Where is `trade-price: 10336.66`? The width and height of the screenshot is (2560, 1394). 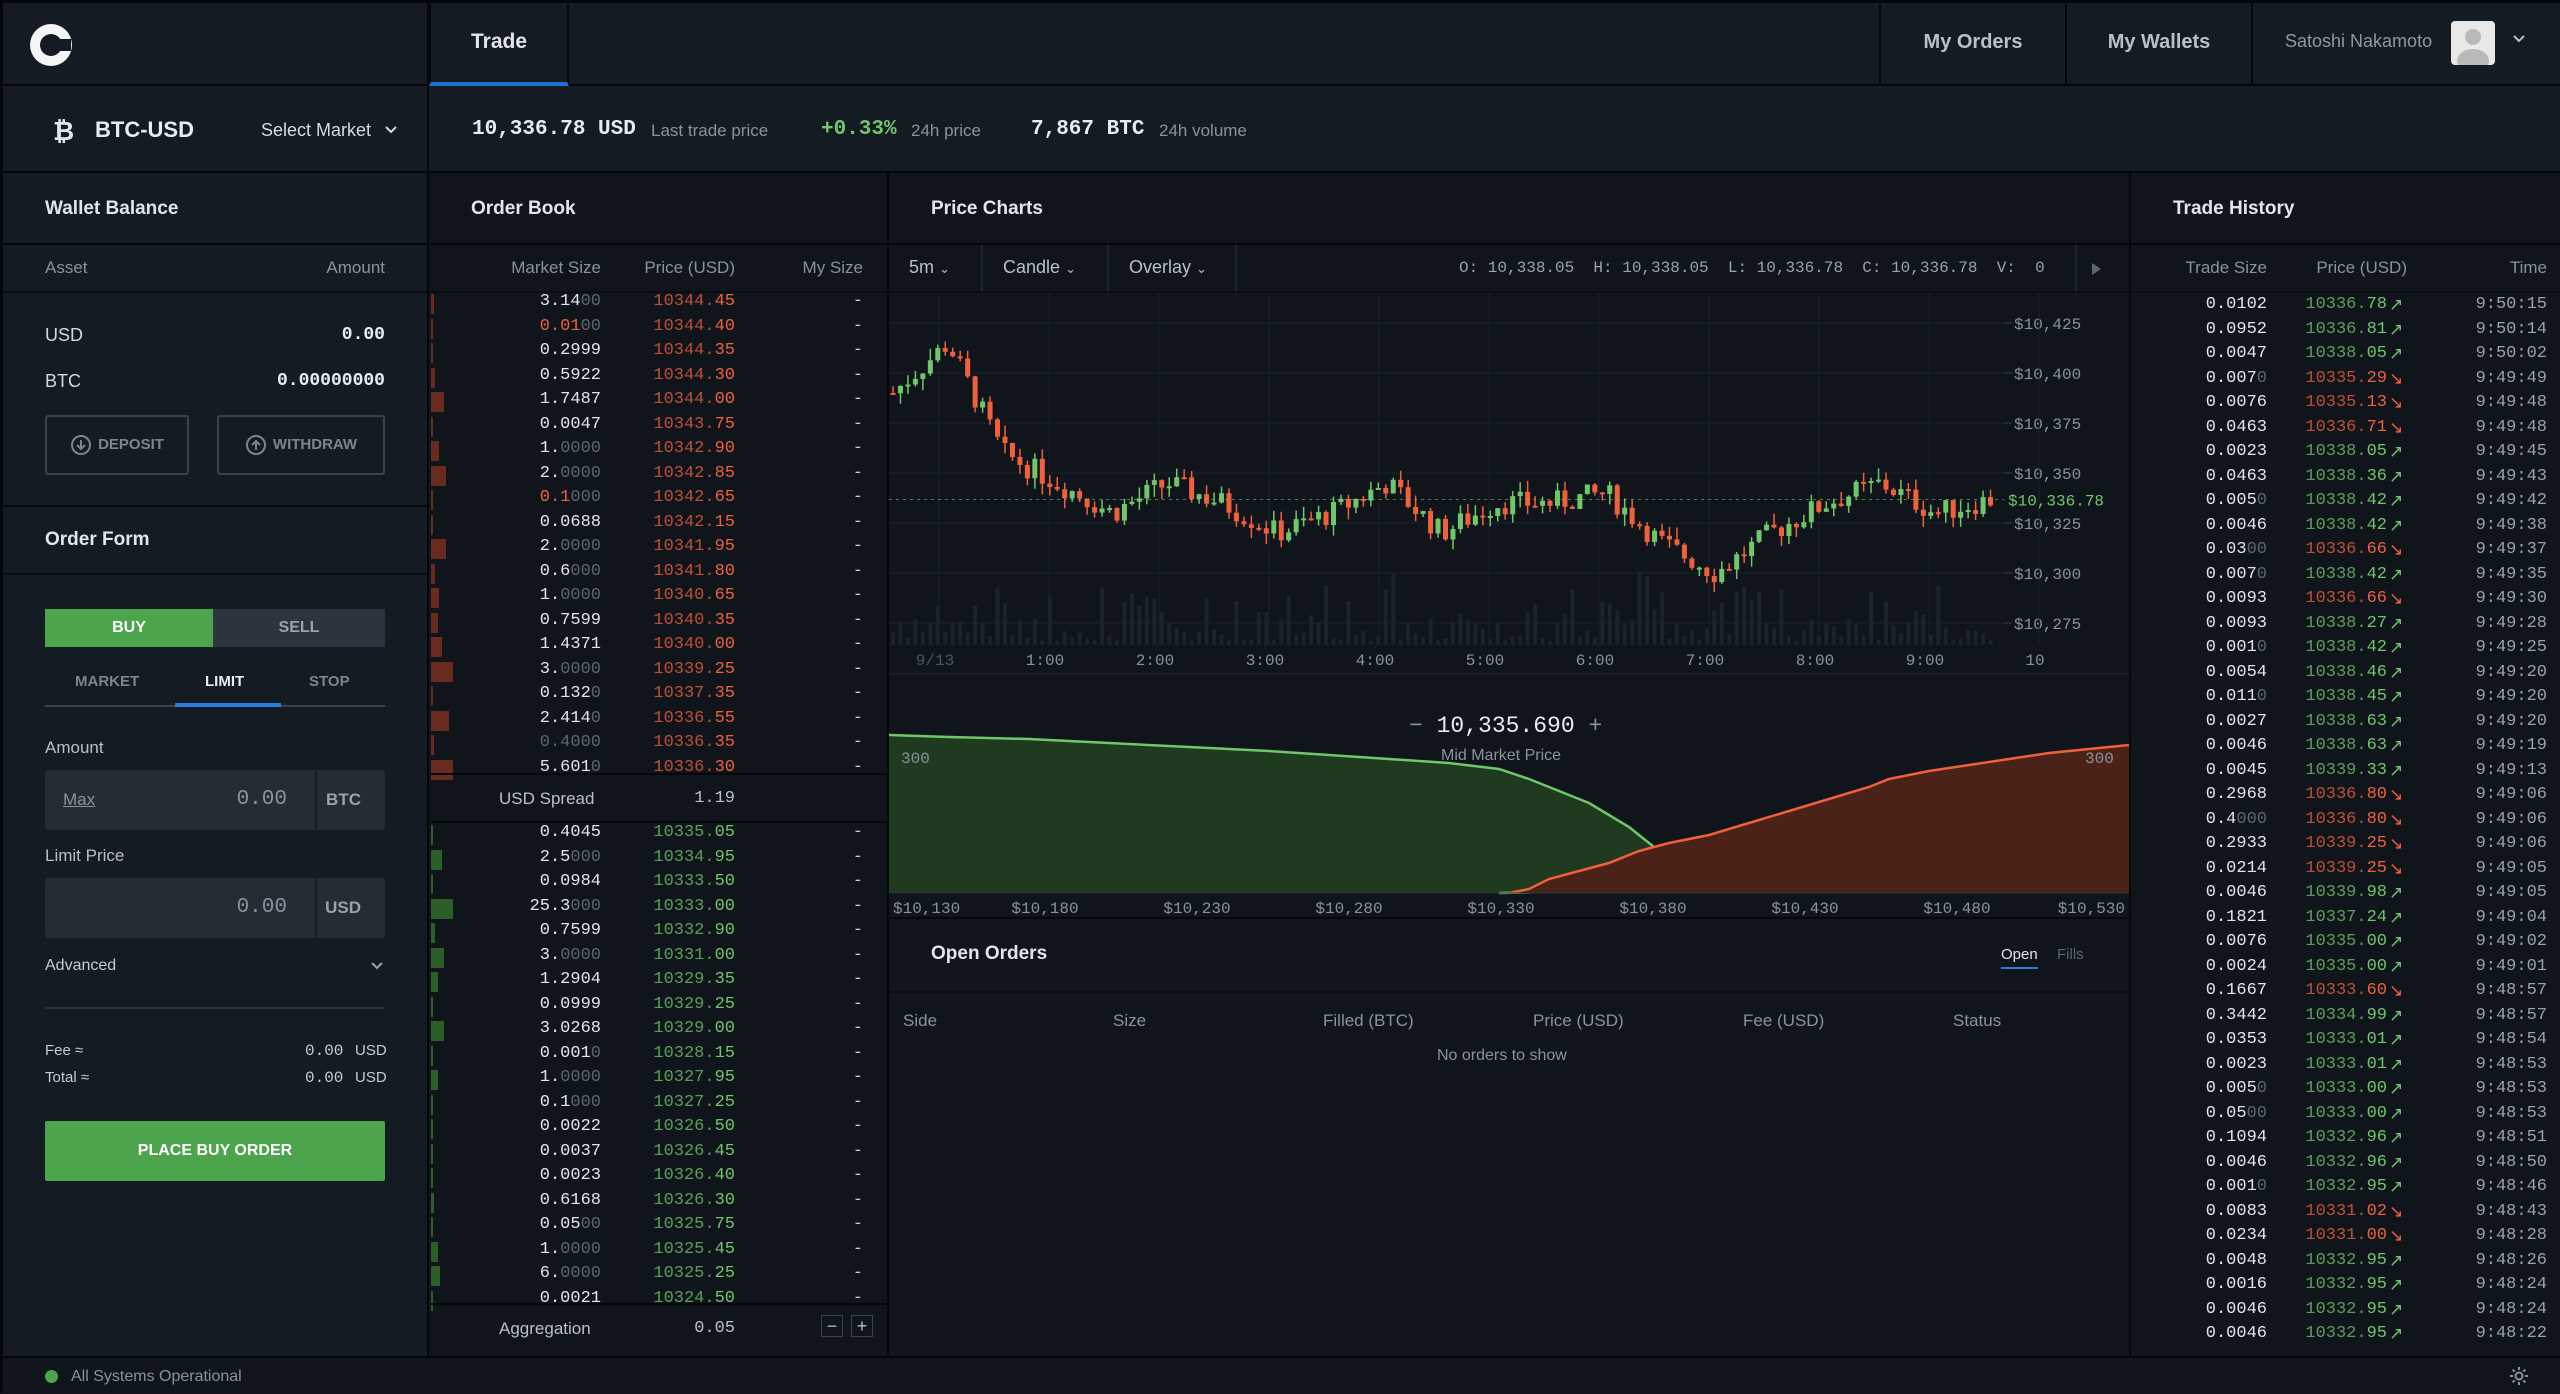 trade-price: 10336.66 is located at coordinates (2346, 549).